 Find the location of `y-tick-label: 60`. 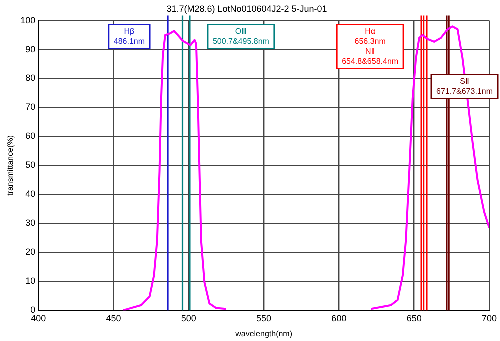

y-tick-label: 60 is located at coordinates (31, 136).